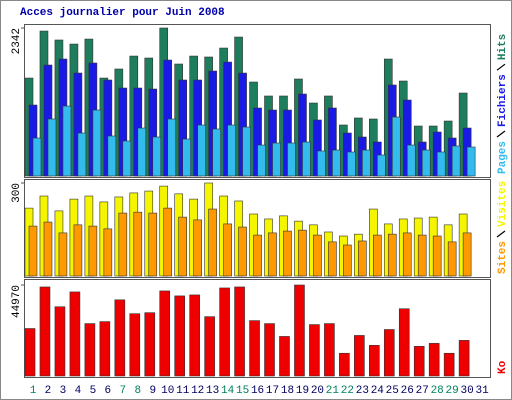 Image resolution: width=512 pixels, height=400 pixels. What do you see at coordinates (17, 301) in the screenshot?
I see `y-tick-label: 44970` at bounding box center [17, 301].